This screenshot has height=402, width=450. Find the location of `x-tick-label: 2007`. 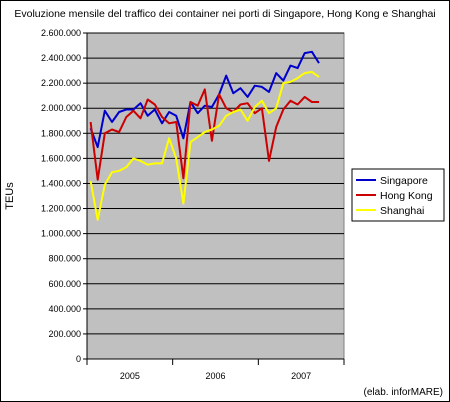

x-tick-label: 2007 is located at coordinates (301, 376).